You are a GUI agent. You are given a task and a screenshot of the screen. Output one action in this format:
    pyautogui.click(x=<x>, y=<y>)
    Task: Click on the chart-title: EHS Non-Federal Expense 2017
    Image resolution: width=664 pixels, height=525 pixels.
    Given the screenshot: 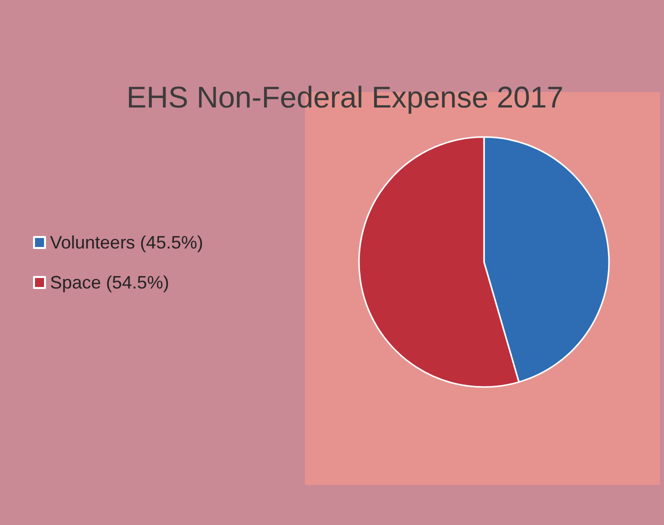 What is the action you would take?
    pyautogui.click(x=345, y=98)
    